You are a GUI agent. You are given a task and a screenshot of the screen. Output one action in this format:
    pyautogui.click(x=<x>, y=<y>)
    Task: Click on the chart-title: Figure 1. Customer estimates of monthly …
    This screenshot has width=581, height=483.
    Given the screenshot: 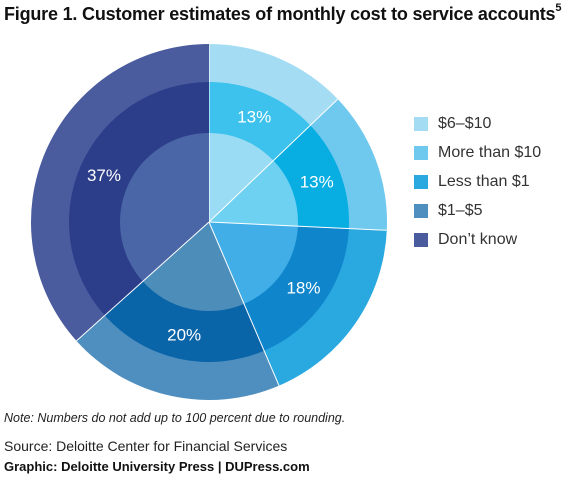 What is the action you would take?
    pyautogui.click(x=283, y=13)
    